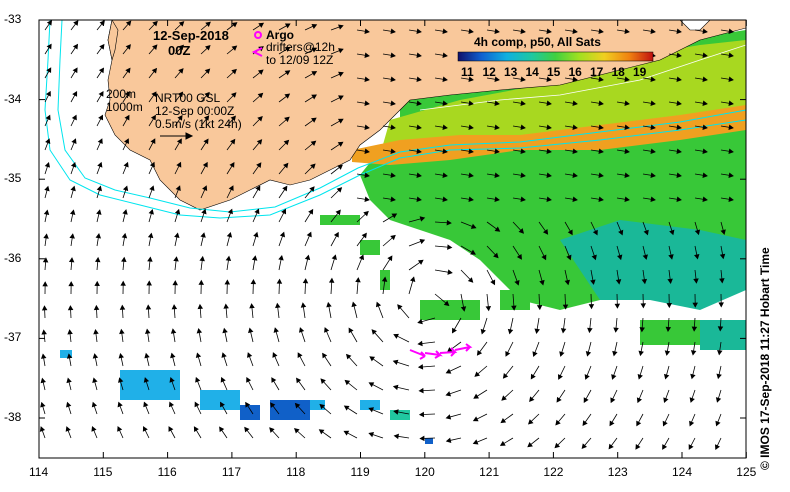  I want to click on depth-1000-label: 1000m, so click(124, 107).